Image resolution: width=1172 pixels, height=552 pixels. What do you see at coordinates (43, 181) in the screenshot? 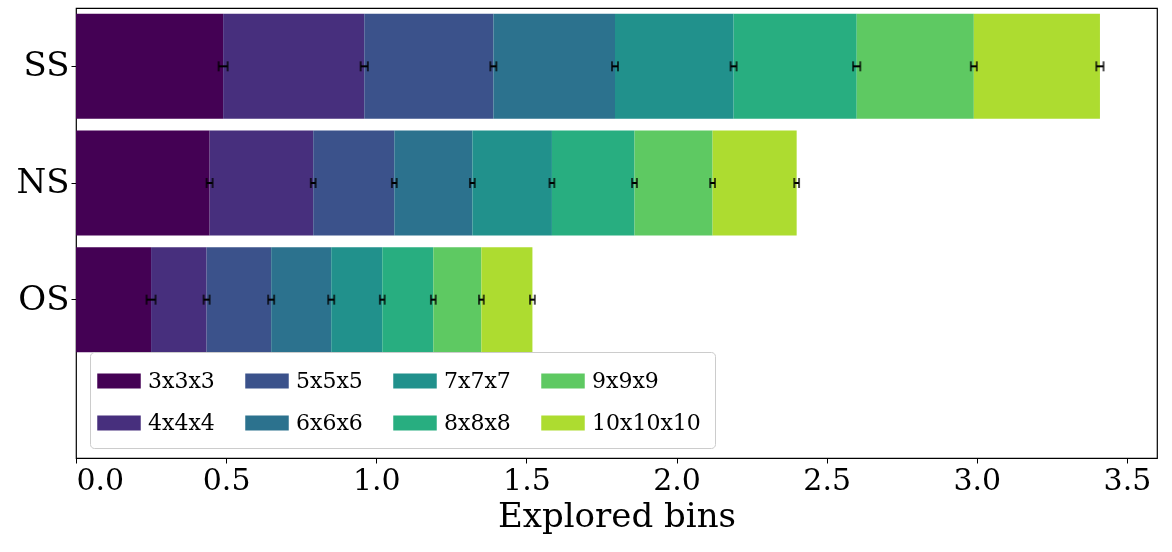
I see `y-tick-label: NS` at bounding box center [43, 181].